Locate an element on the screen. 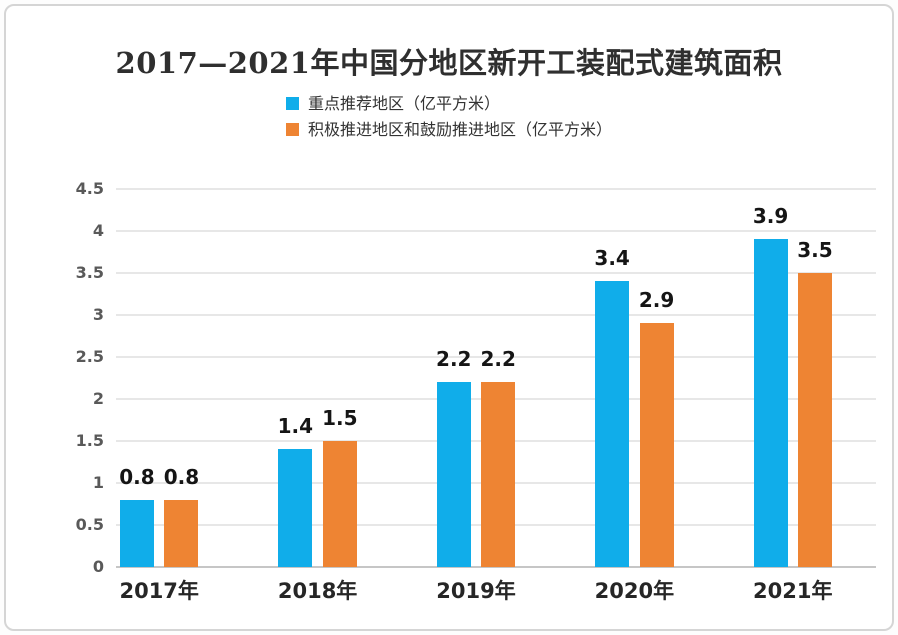 This screenshot has height=635, width=898. legend: 重点推荐地区（亿平方米） 积极推进地区和鼓励推进地区（亿平方米） is located at coordinates (449, 116).